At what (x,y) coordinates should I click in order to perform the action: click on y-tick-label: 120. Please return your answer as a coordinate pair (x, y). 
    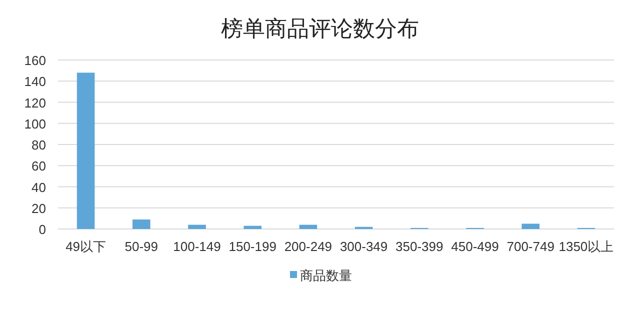
    Looking at the image, I should click on (35, 102).